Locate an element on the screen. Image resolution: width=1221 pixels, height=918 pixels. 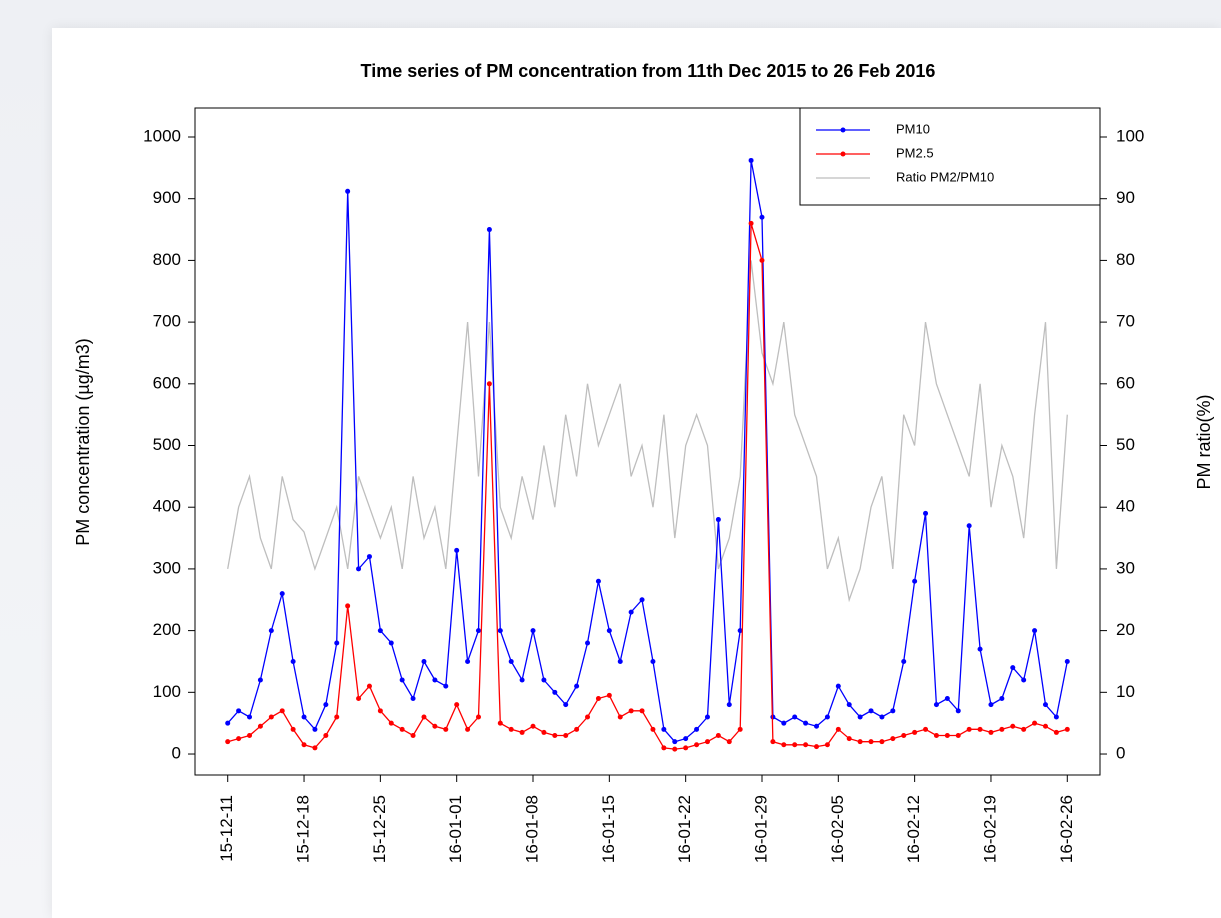
y-tick-label: 200 is located at coordinates (167, 629).